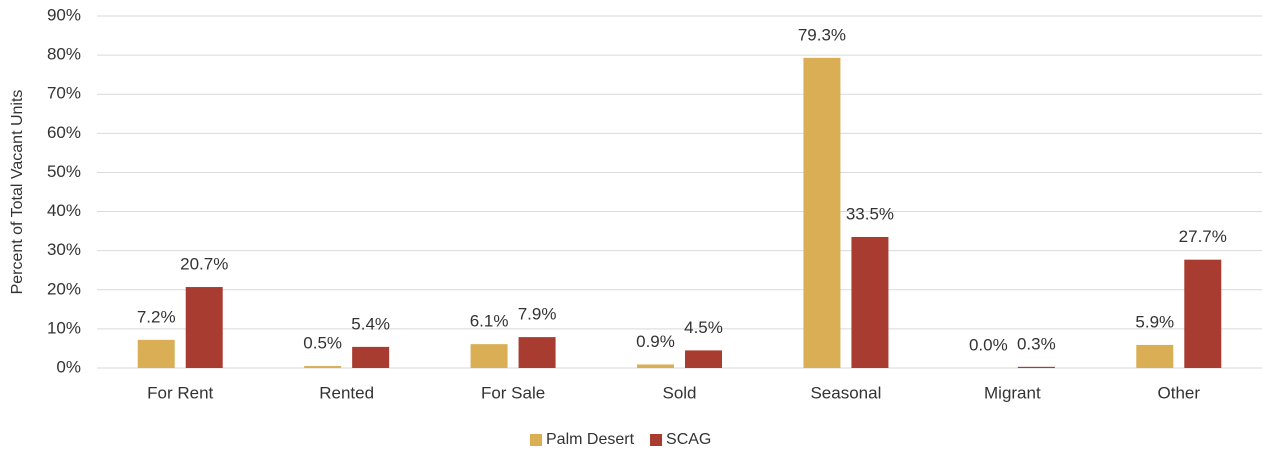 The height and width of the screenshot is (453, 1262). What do you see at coordinates (1036, 343) in the screenshot?
I see `value-label: 0.3%` at bounding box center [1036, 343].